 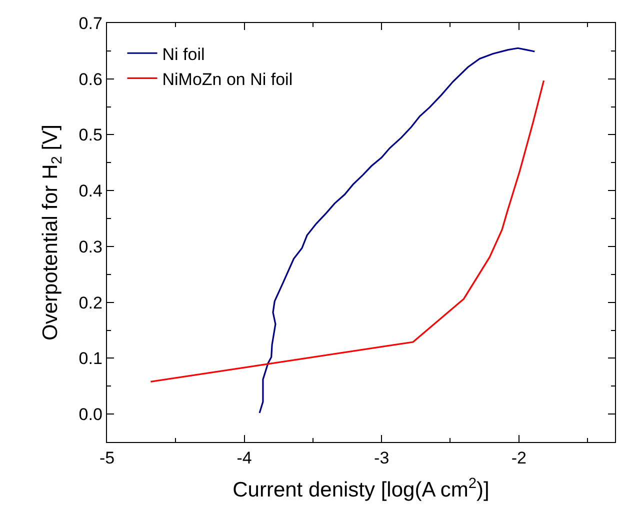 What do you see at coordinates (183, 54) in the screenshot?
I see `legend-label: Ni foil` at bounding box center [183, 54].